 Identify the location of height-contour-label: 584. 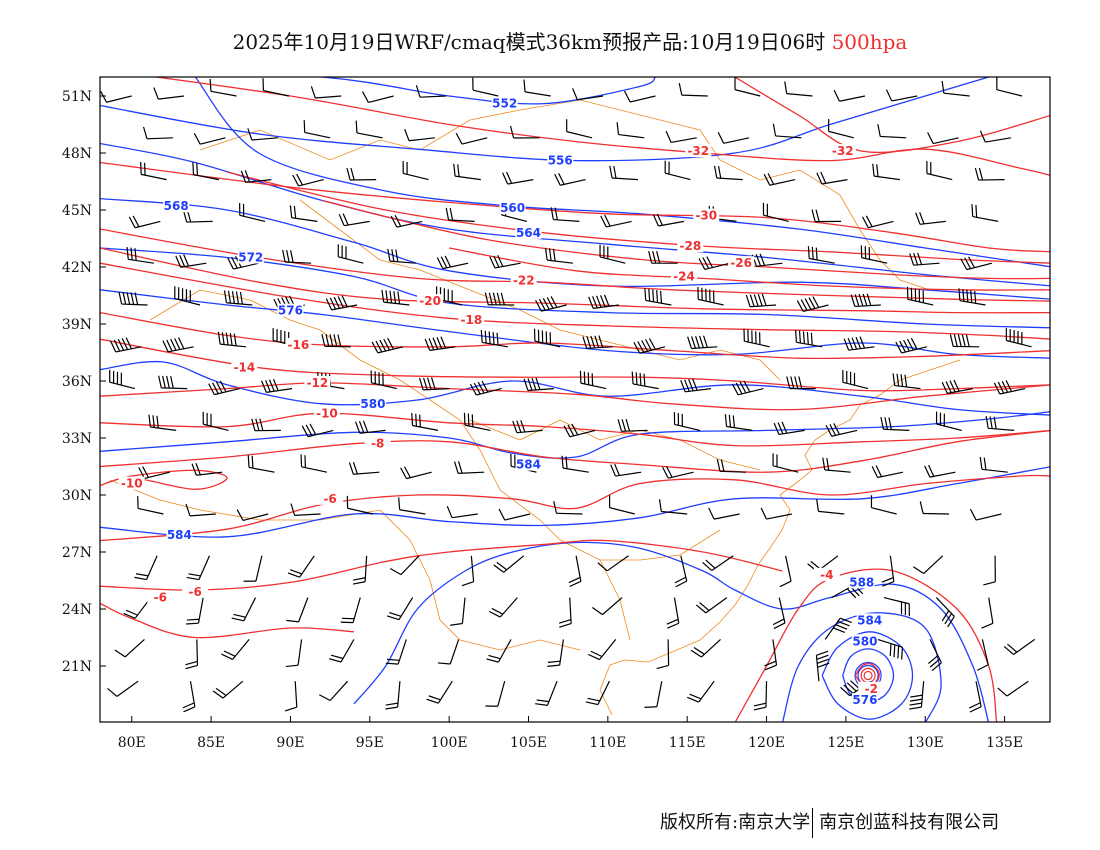
(179, 535).